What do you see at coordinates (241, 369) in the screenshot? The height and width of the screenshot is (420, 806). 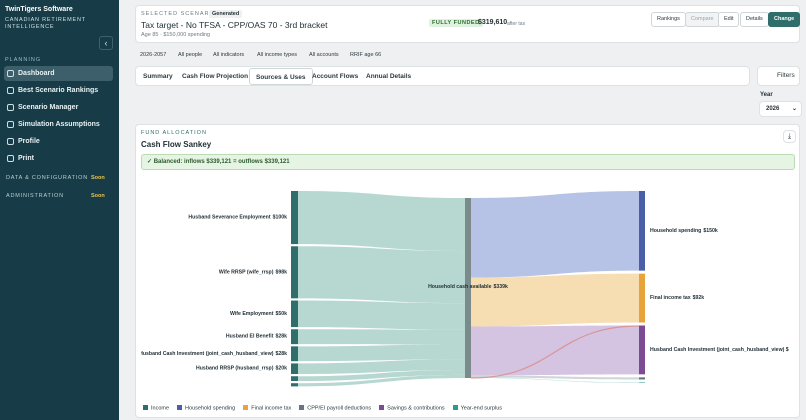 I see `node-label: Husband RRSP (husband_rrsp) $20k` at bounding box center [241, 369].